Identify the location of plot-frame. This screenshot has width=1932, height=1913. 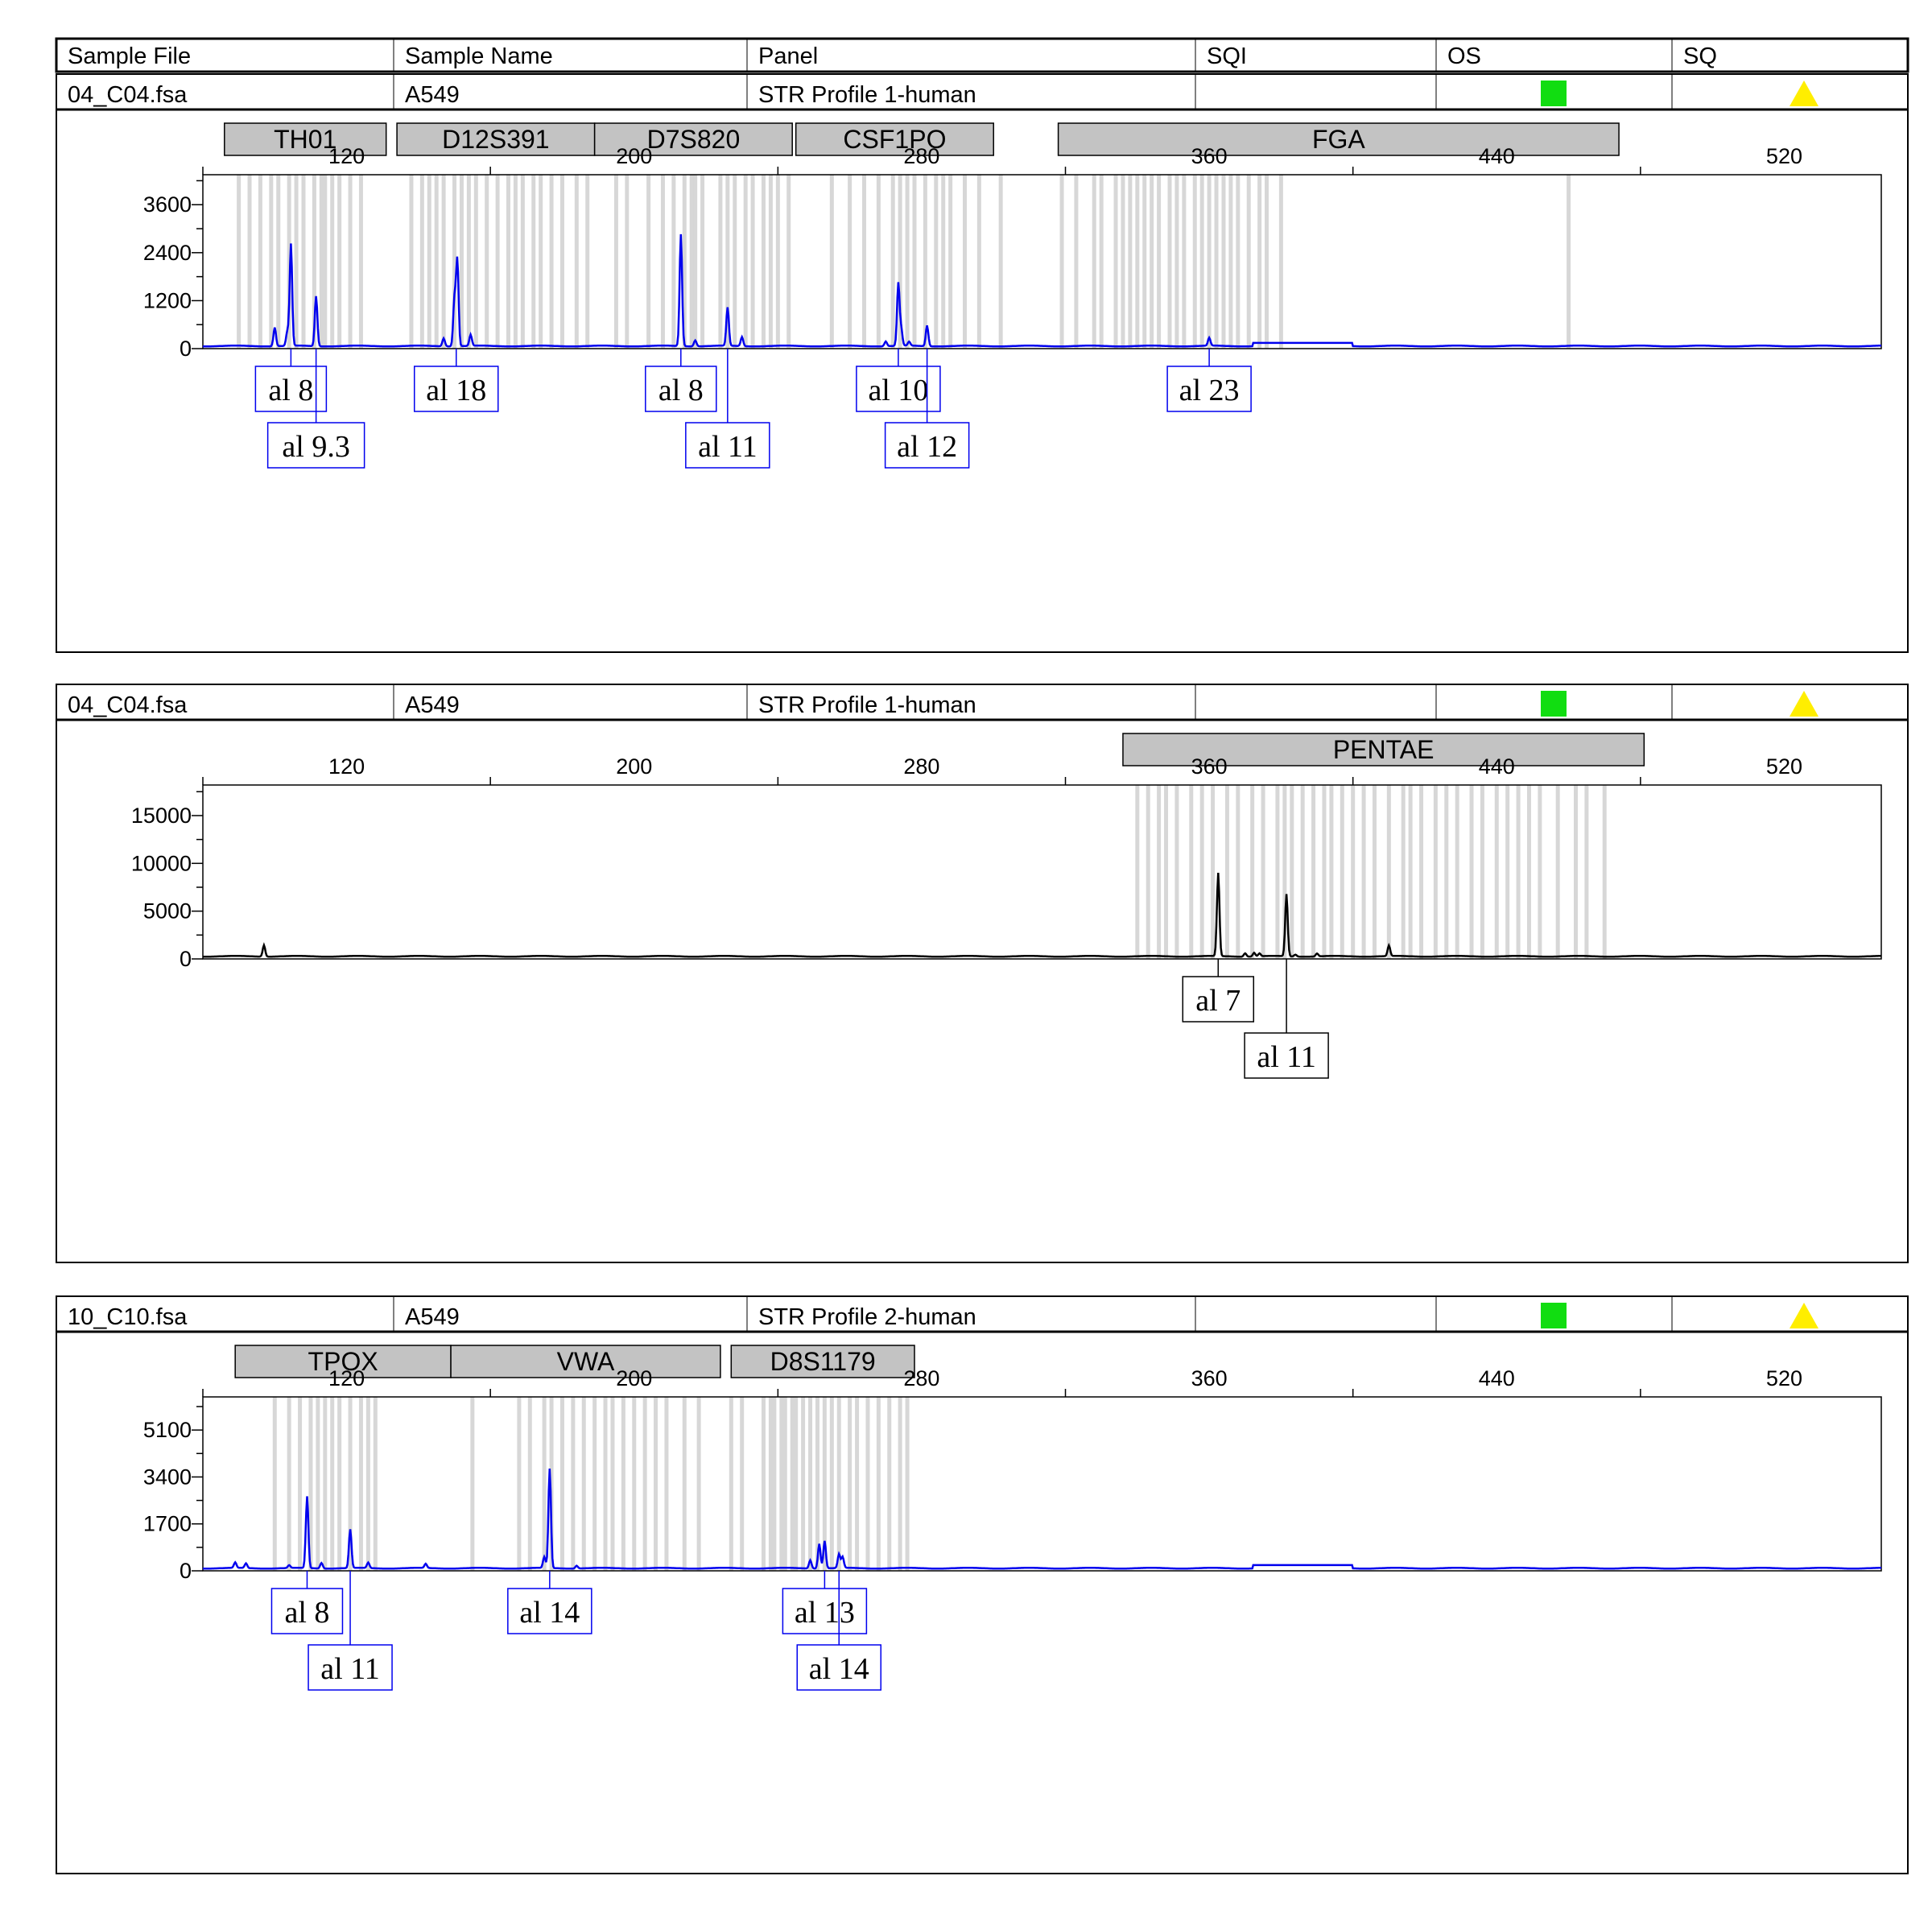
(1042, 261).